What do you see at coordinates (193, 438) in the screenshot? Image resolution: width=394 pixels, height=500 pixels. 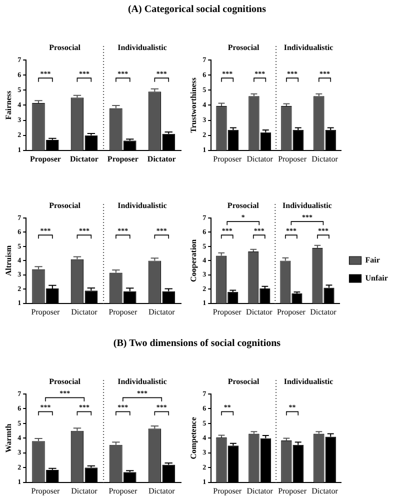 I see `y-axis-title: Competence` at bounding box center [193, 438].